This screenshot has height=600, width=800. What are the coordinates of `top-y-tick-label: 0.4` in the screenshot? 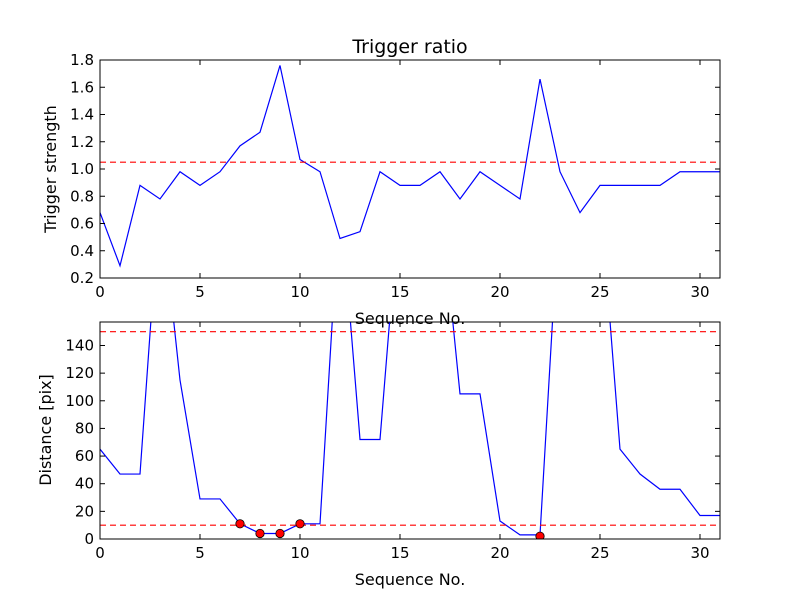 It's located at (82, 251).